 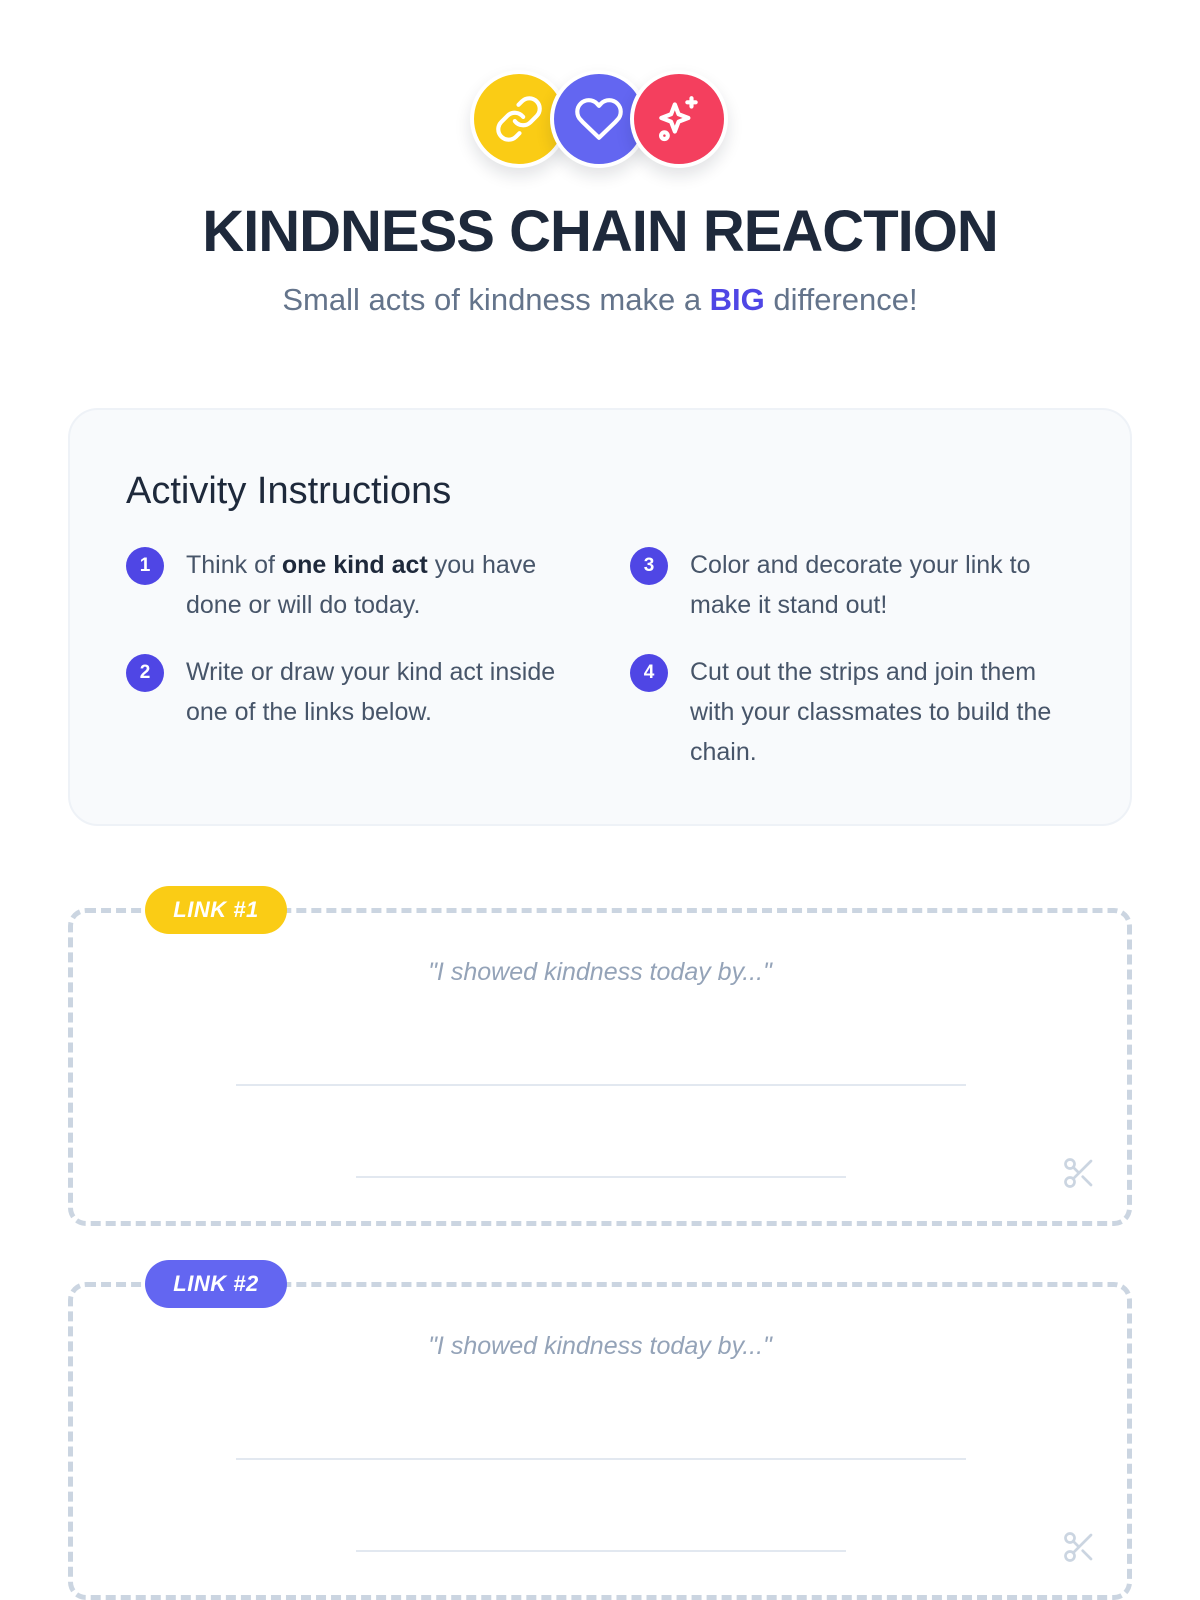 What do you see at coordinates (216, 1284) in the screenshot?
I see `link-label: LINK #2` at bounding box center [216, 1284].